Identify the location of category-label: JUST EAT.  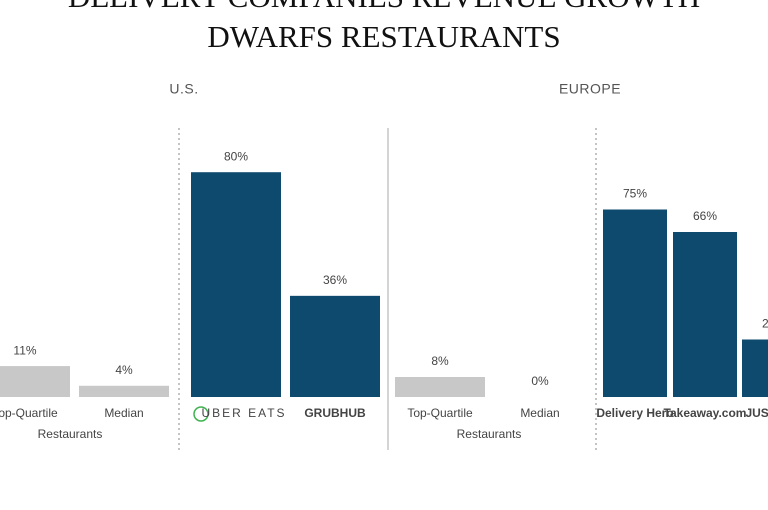
(756, 413).